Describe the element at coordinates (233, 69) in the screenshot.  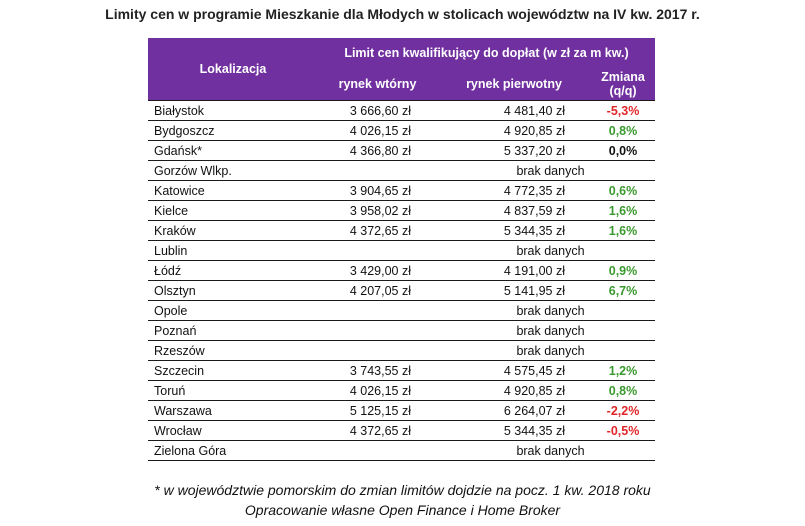
I see `col-header-location: Lokalizacja` at that location.